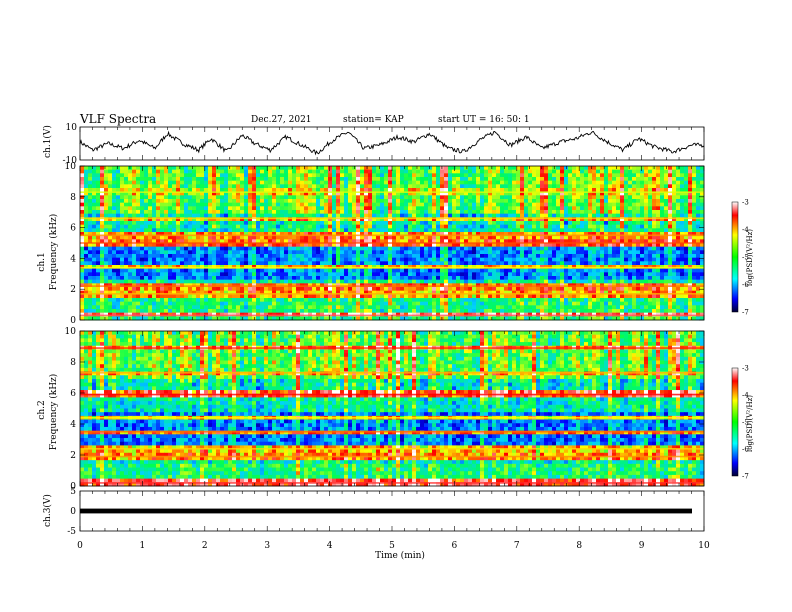 This screenshot has height=612, width=792. What do you see at coordinates (745, 285) in the screenshot?
I see `ch1-colorbar-tick-3: -6` at bounding box center [745, 285].